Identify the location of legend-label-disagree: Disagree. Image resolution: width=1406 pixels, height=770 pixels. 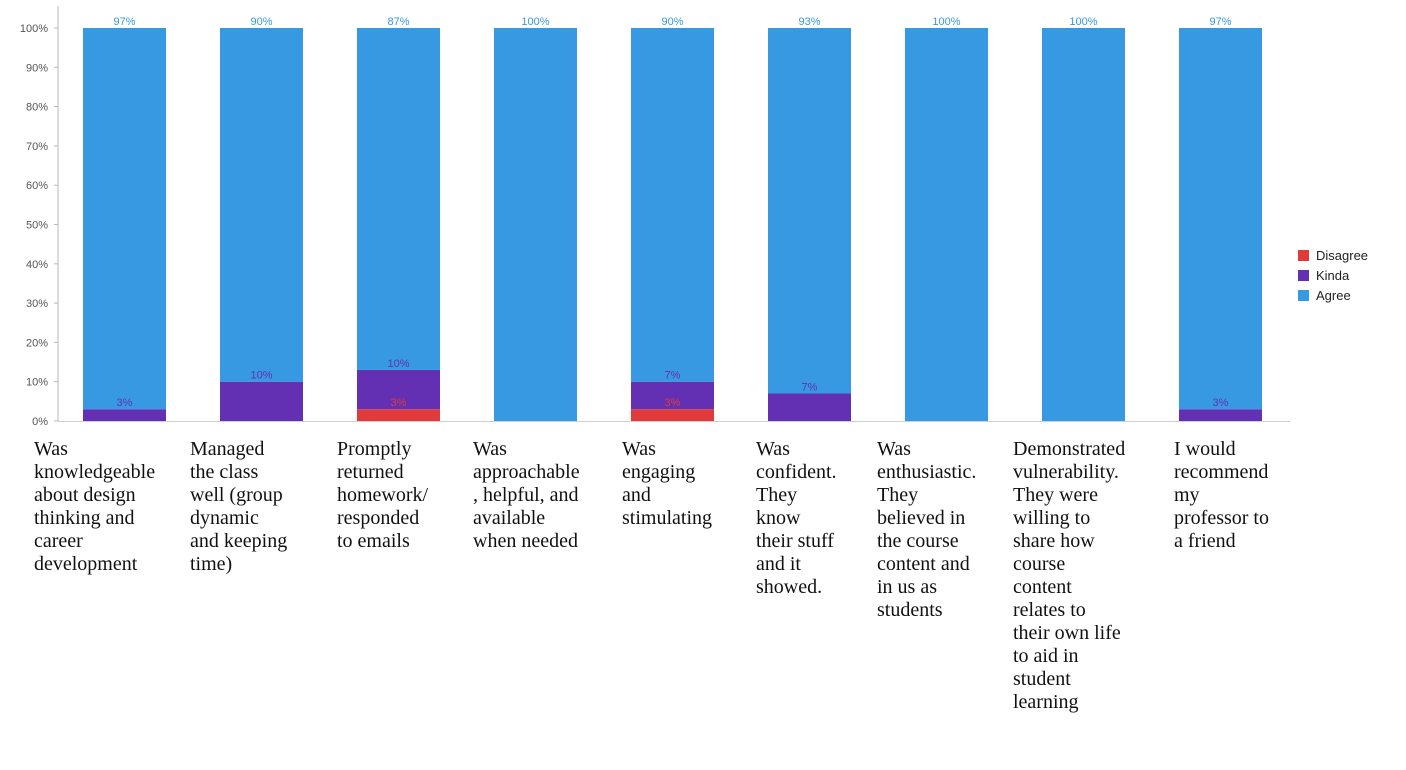
(1342, 255).